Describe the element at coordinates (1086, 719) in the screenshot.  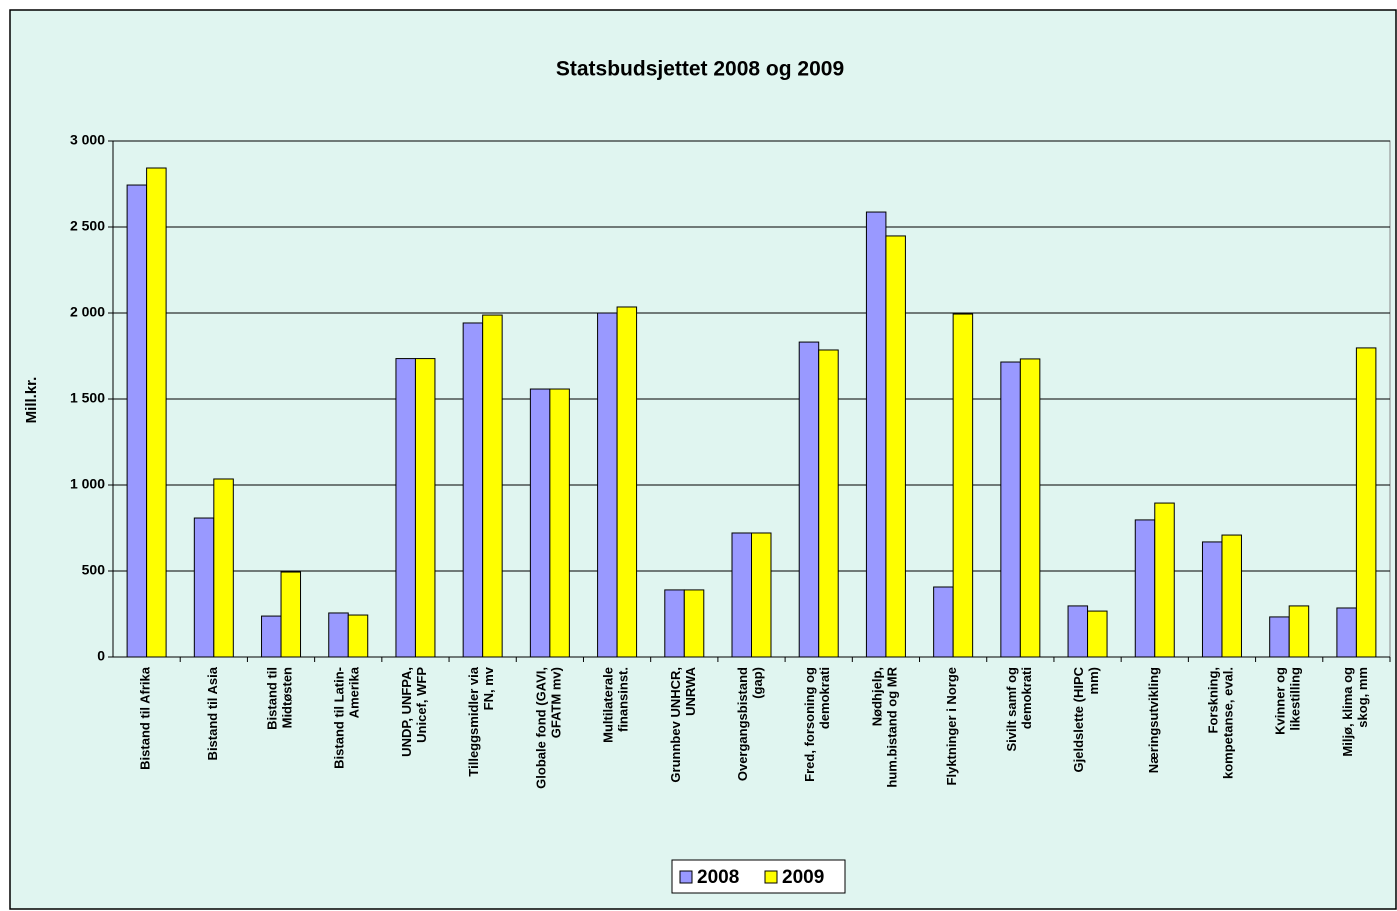
I see `x-tick-label: Gjeldslette (HIPCmm)` at that location.